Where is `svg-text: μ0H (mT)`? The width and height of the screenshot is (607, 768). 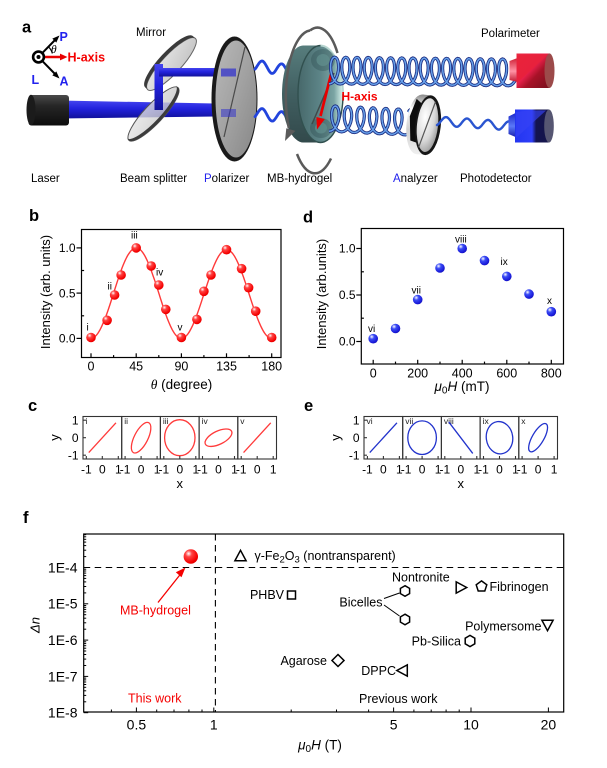
svg-text: μ0H (mT) is located at coordinates (462, 388).